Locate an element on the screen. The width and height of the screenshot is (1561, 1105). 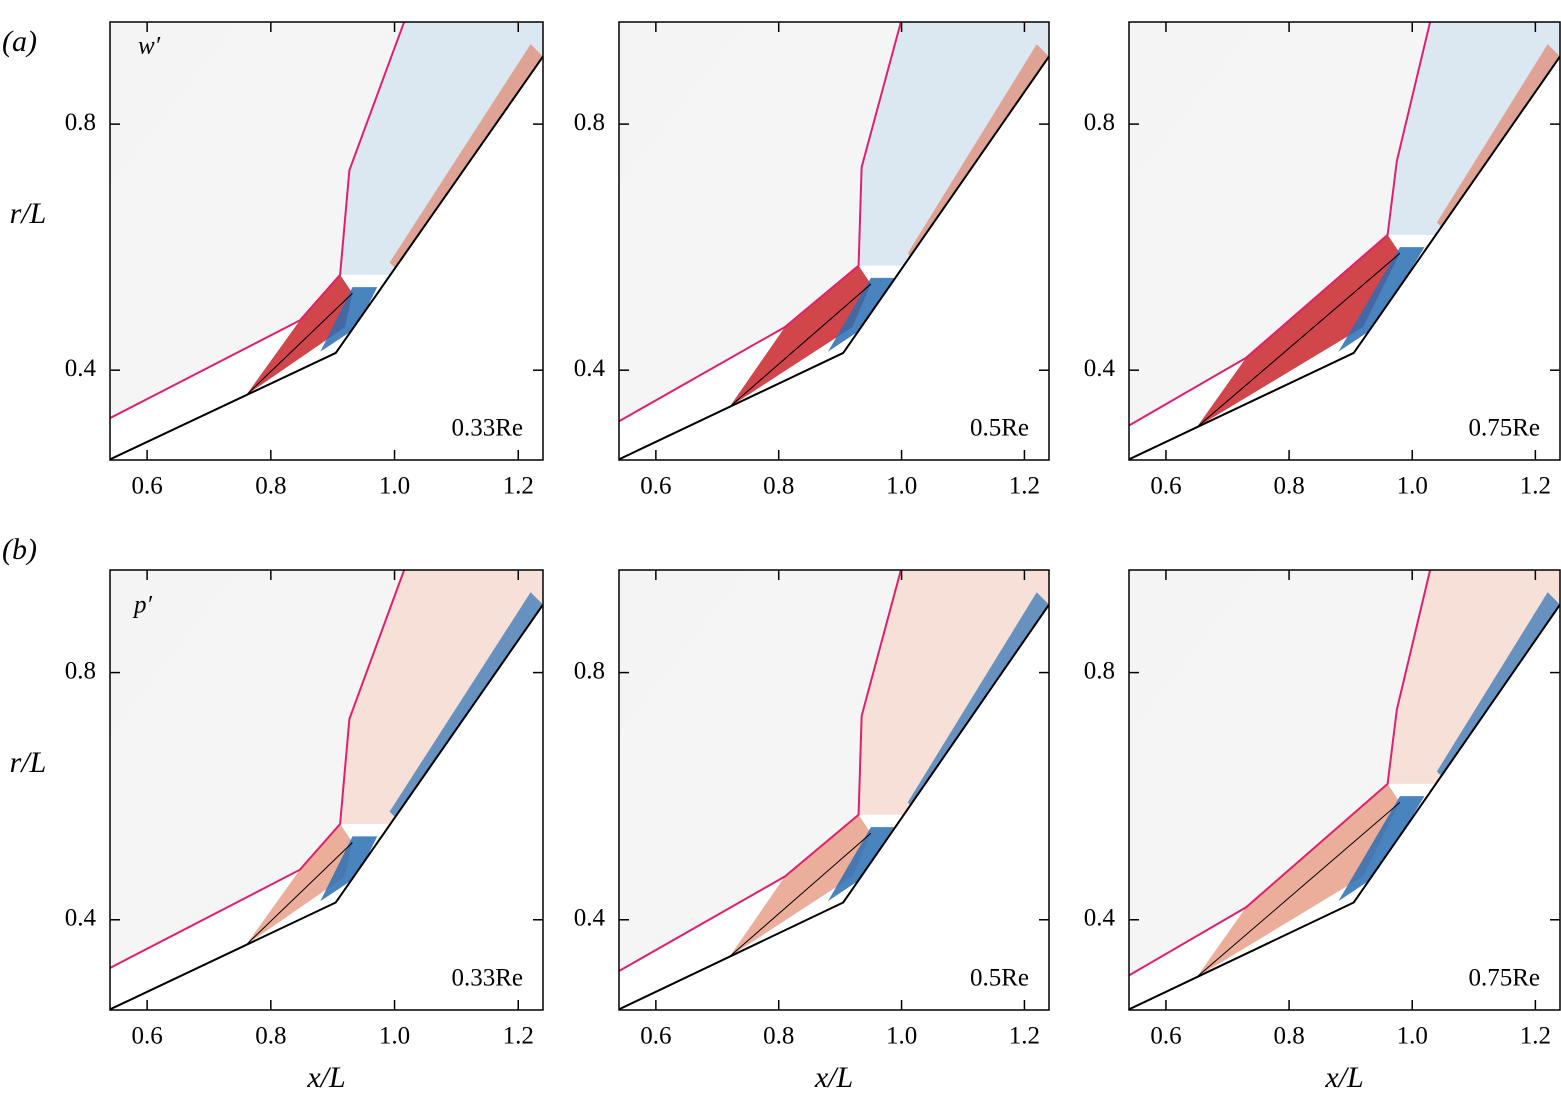
panel-label: 0.75Re is located at coordinates (1504, 978).